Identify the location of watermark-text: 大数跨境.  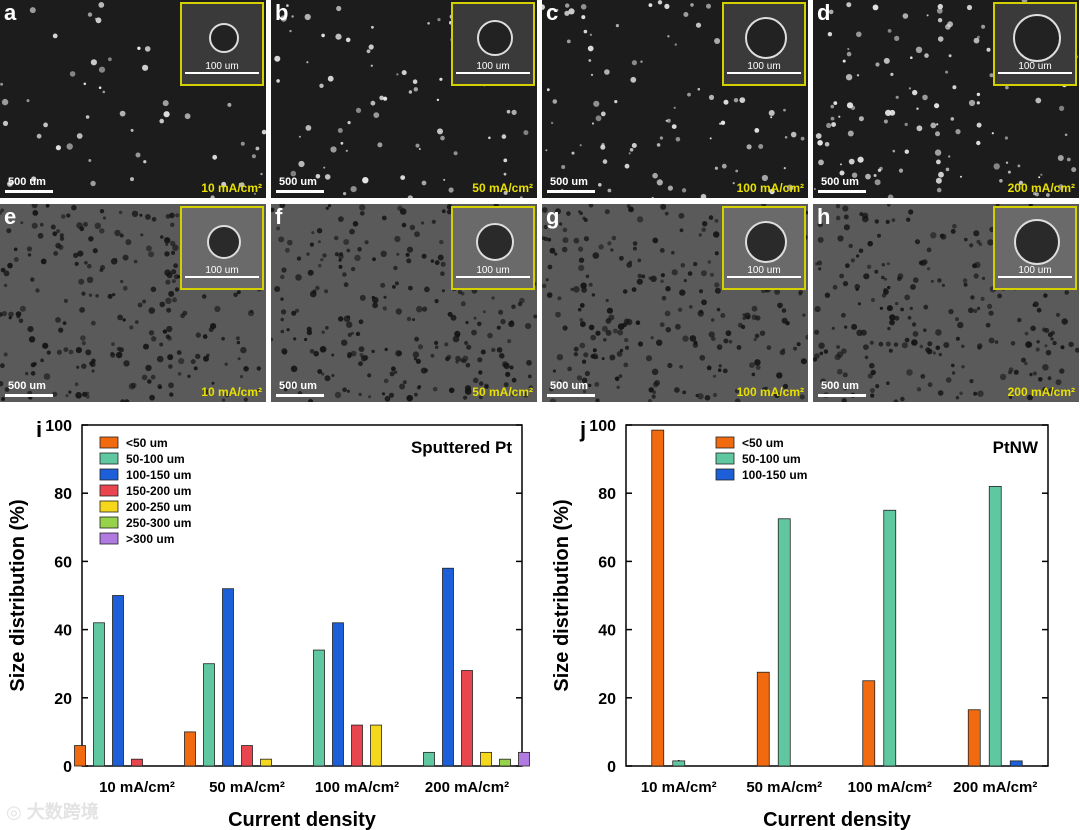
(62, 812).